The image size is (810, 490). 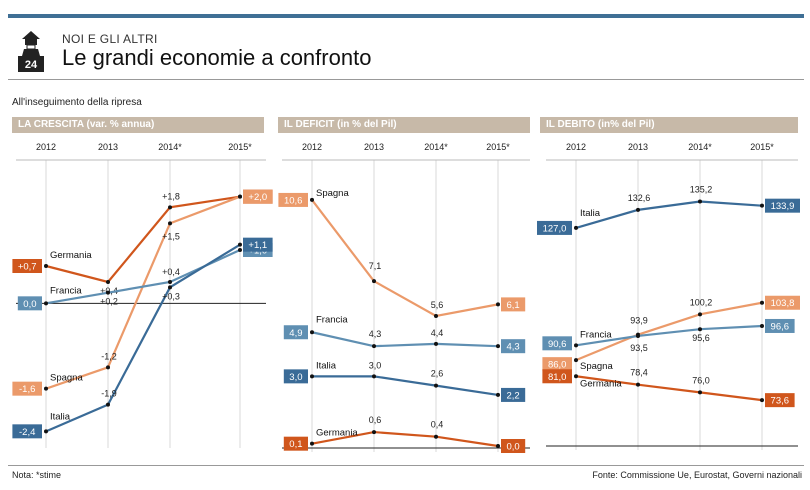 What do you see at coordinates (171, 296) in the screenshot?
I see `value-label: +0,3` at bounding box center [171, 296].